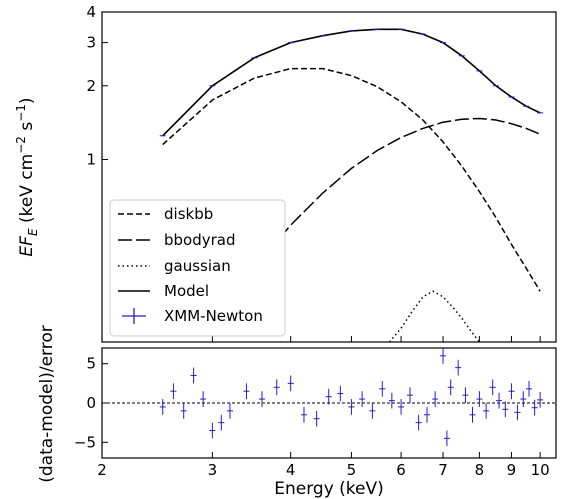 Image resolution: width=563 pixels, height=499 pixels. I want to click on legend-label-model: Model, so click(186, 291).